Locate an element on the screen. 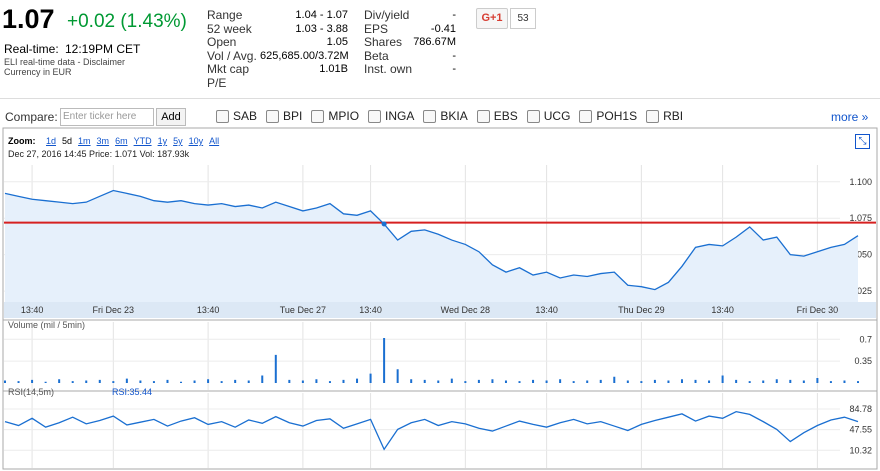 The width and height of the screenshot is (880, 471). ticker-checkbox: BKIA is located at coordinates (445, 116).